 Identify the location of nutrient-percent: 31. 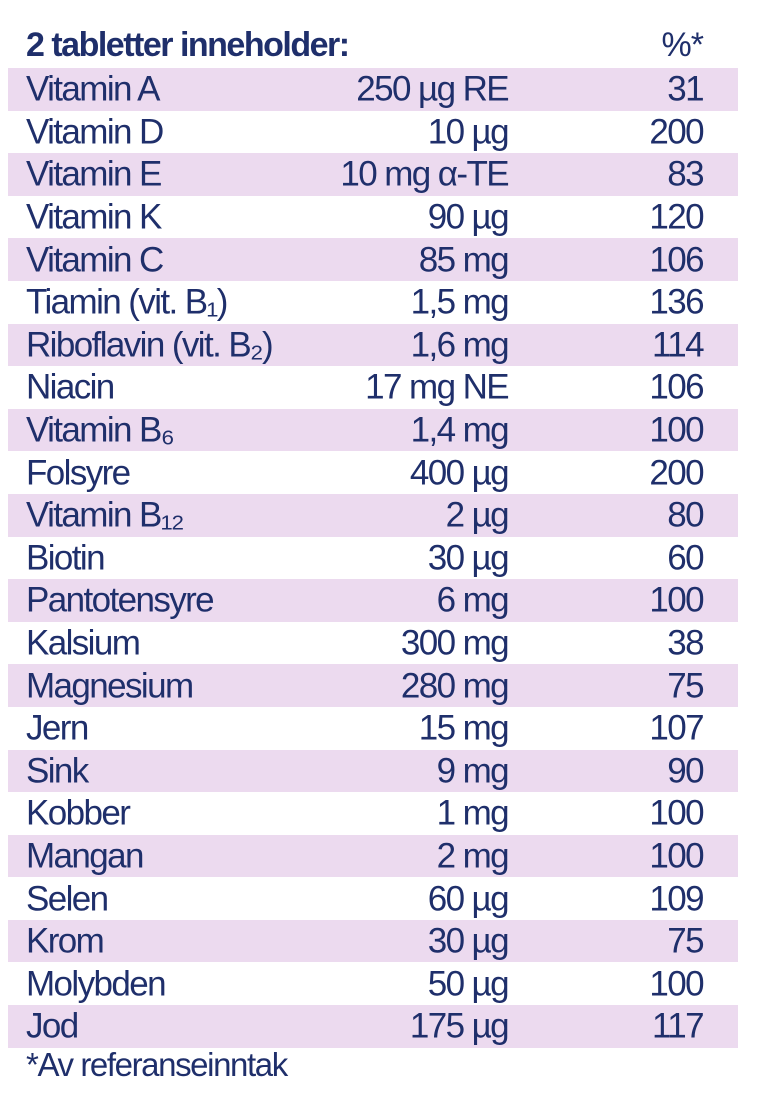
(685, 89).